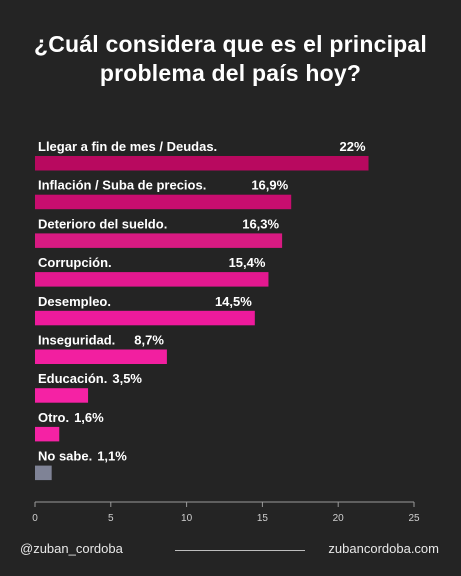  I want to click on value-label: 3,5%, so click(127, 378).